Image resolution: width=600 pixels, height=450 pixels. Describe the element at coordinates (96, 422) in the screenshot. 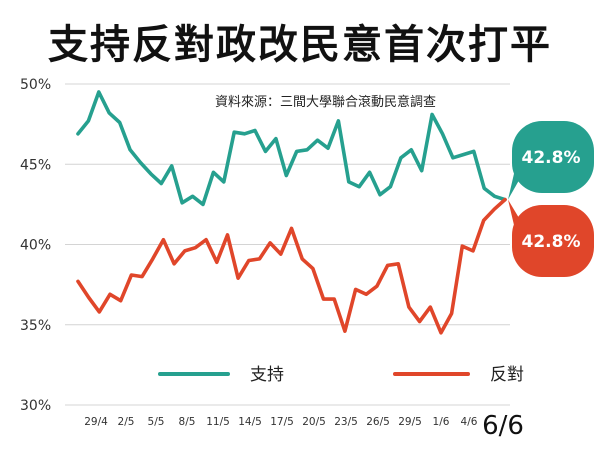

I see `x-tick-label: 29/4` at that location.